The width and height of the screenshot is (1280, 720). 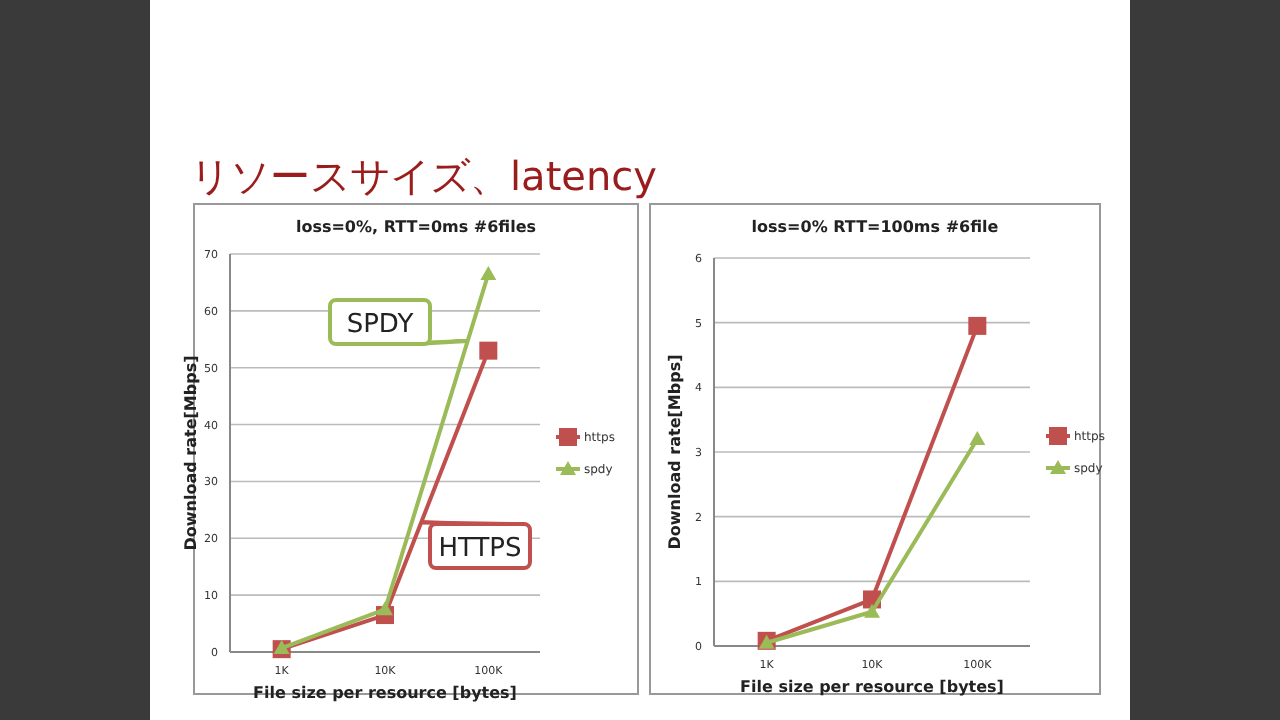 I want to click on annotation: SPDY, so click(x=380, y=325).